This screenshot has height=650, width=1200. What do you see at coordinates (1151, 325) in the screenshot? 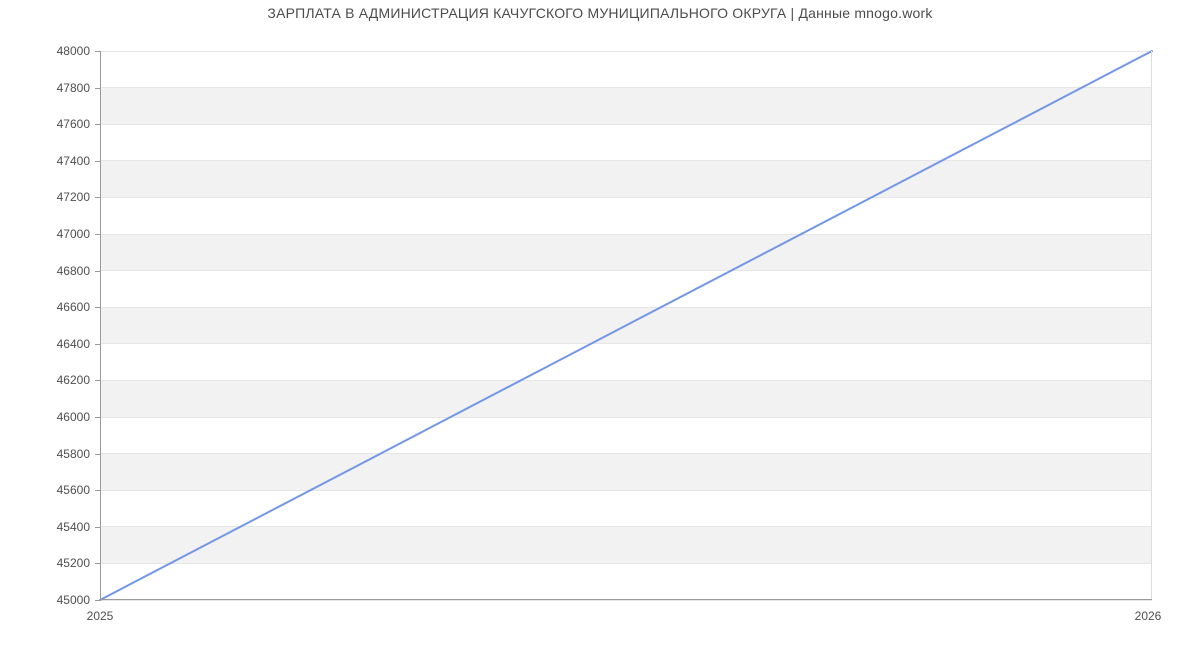
I see `plot-right-border` at bounding box center [1151, 325].